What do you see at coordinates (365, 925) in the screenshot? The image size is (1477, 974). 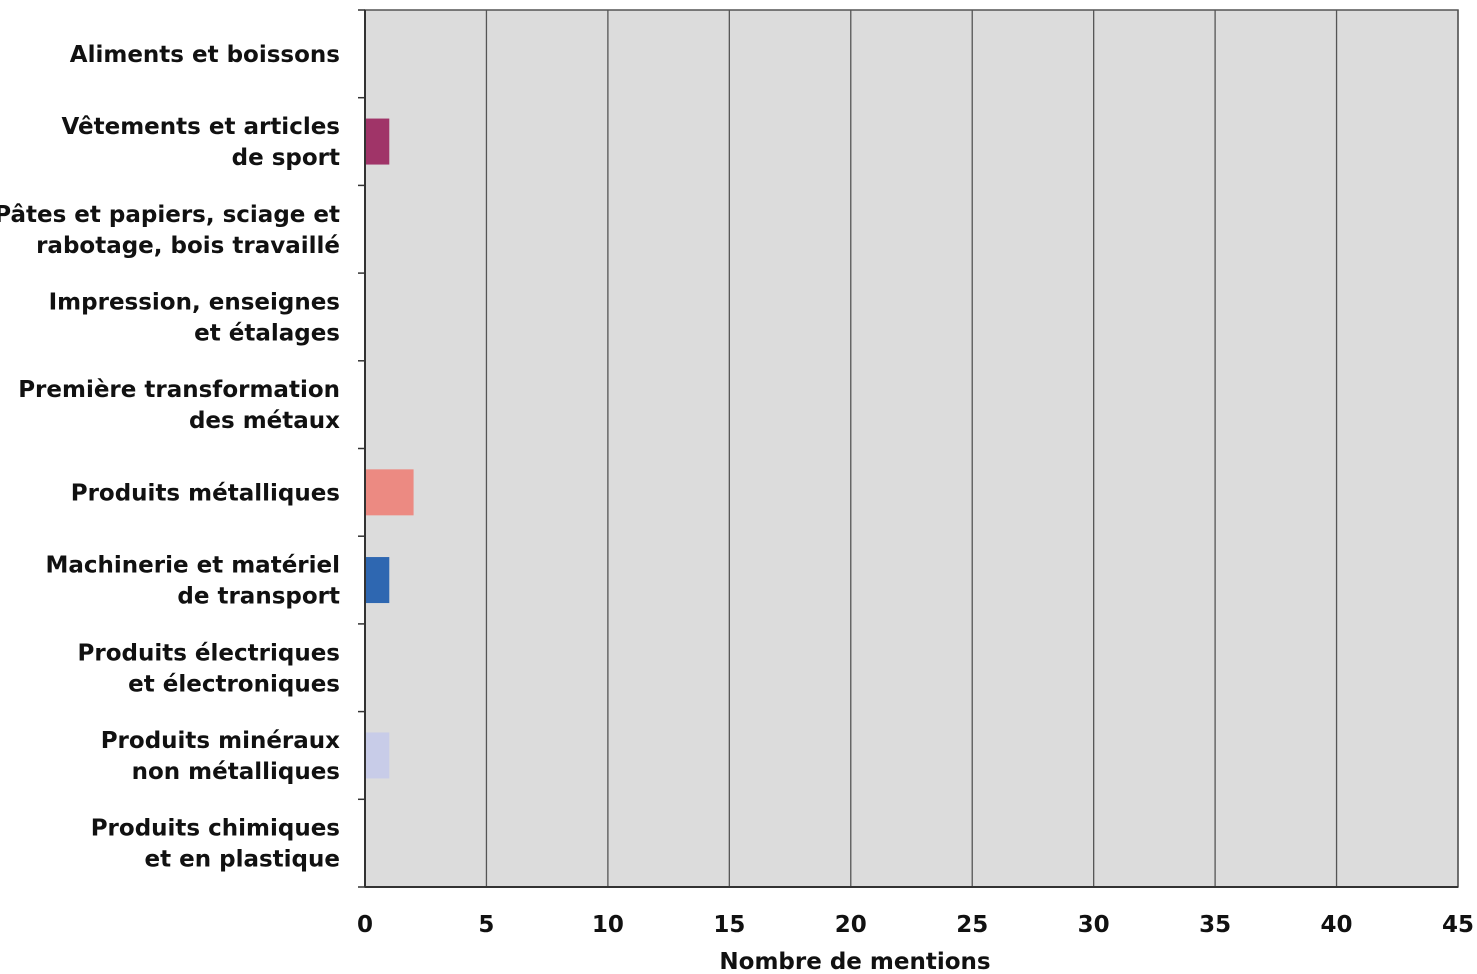 I see `x-tick-label: 0` at bounding box center [365, 925].